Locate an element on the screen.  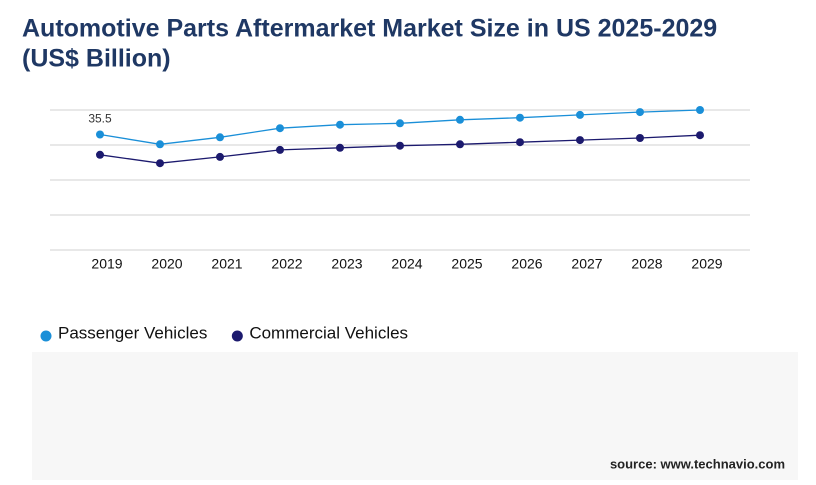
x-tick-label: 2022 is located at coordinates (286, 264).